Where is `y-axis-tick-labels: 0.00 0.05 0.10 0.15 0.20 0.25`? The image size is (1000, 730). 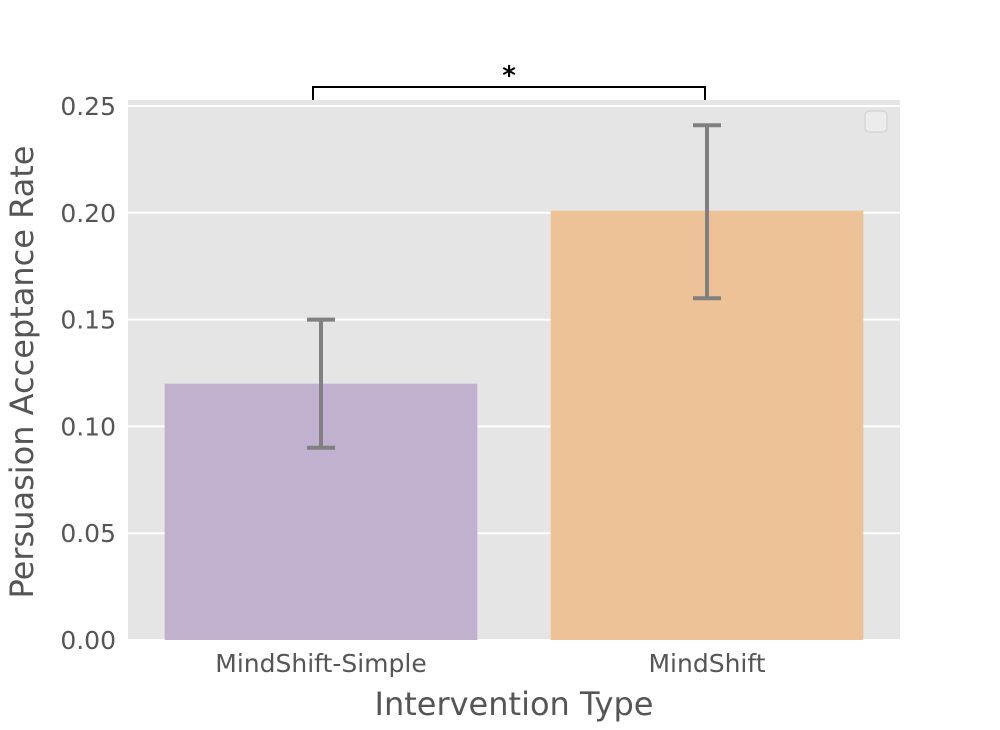
y-axis-tick-labels: 0.00 0.05 0.10 0.15 0.20 0.25 is located at coordinates (88, 373).